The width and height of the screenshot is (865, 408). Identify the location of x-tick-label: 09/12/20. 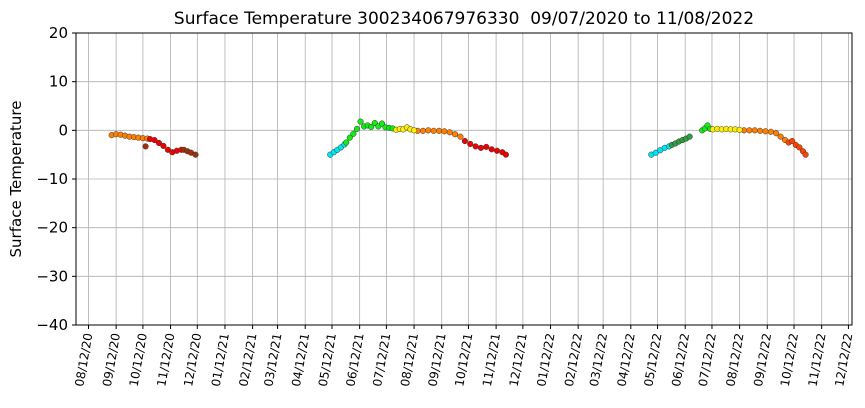
(111, 360).